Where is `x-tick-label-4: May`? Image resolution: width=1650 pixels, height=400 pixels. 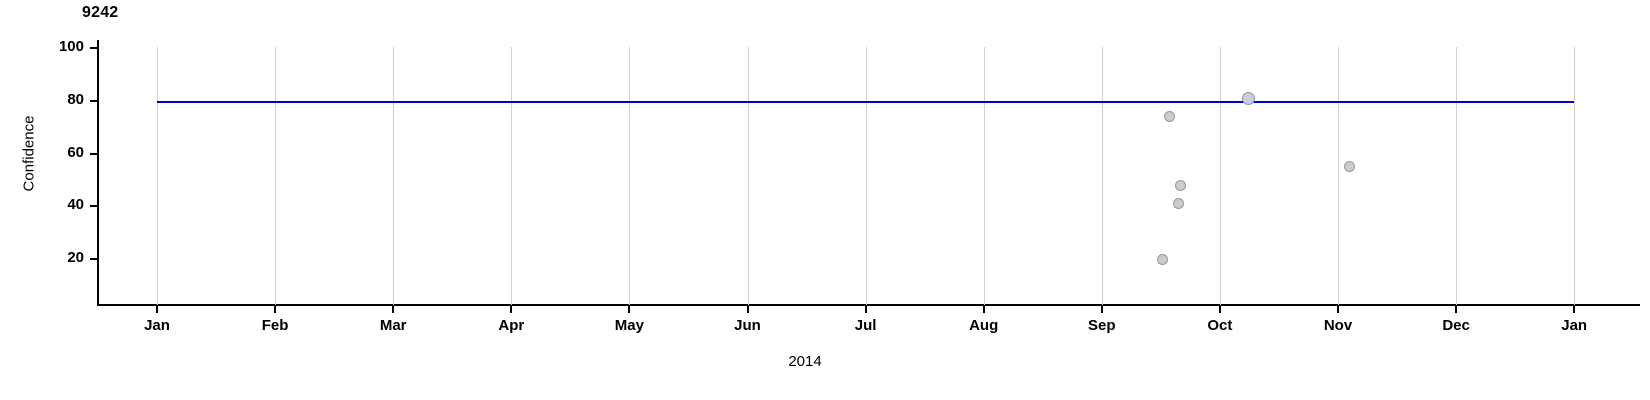
x-tick-label-4: May is located at coordinates (629, 325).